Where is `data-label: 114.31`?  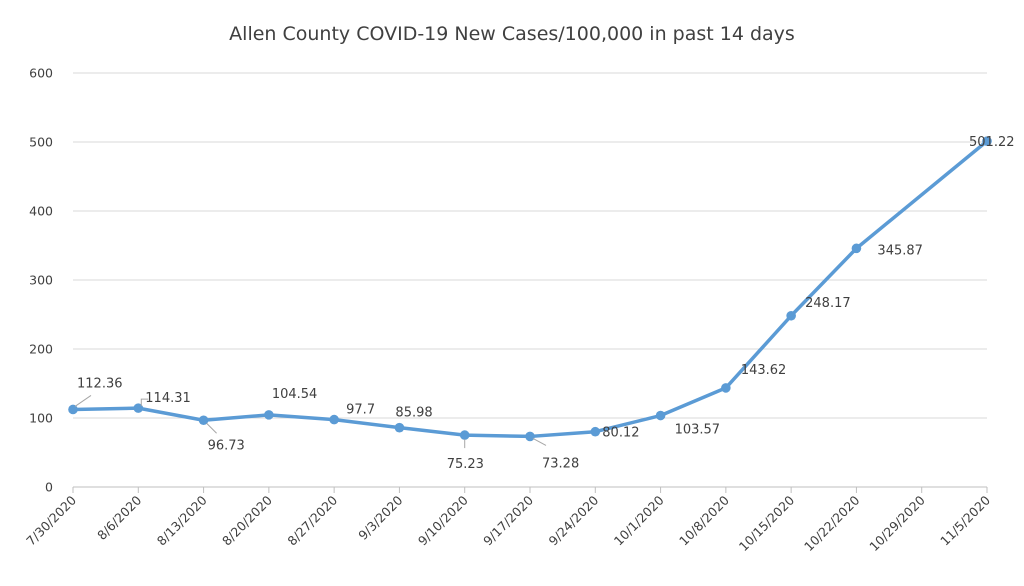 data-label: 114.31 is located at coordinates (168, 398).